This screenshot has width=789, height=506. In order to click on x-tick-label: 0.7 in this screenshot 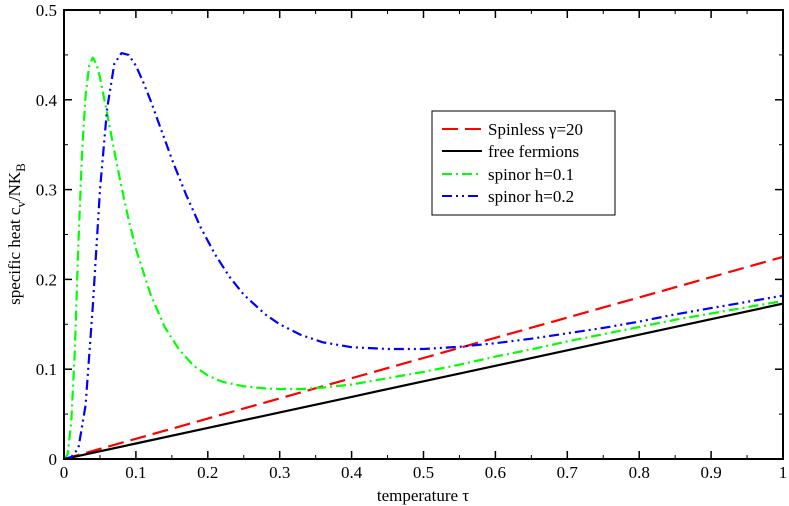, I will do `click(568, 472)`.